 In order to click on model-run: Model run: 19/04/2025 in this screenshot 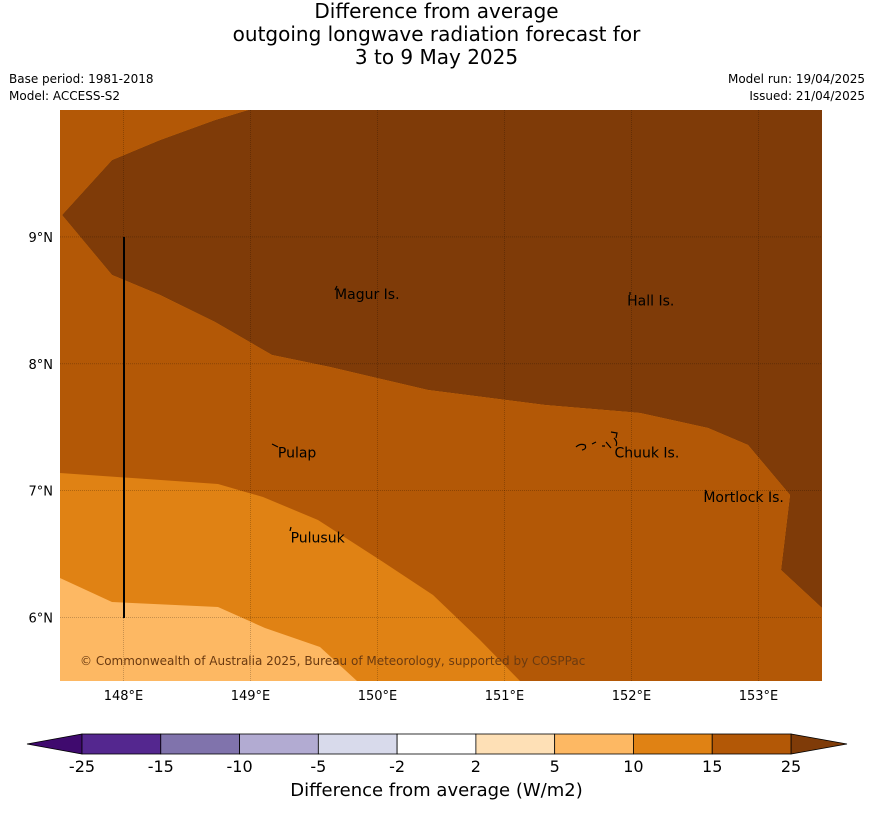, I will do `click(796, 79)`.